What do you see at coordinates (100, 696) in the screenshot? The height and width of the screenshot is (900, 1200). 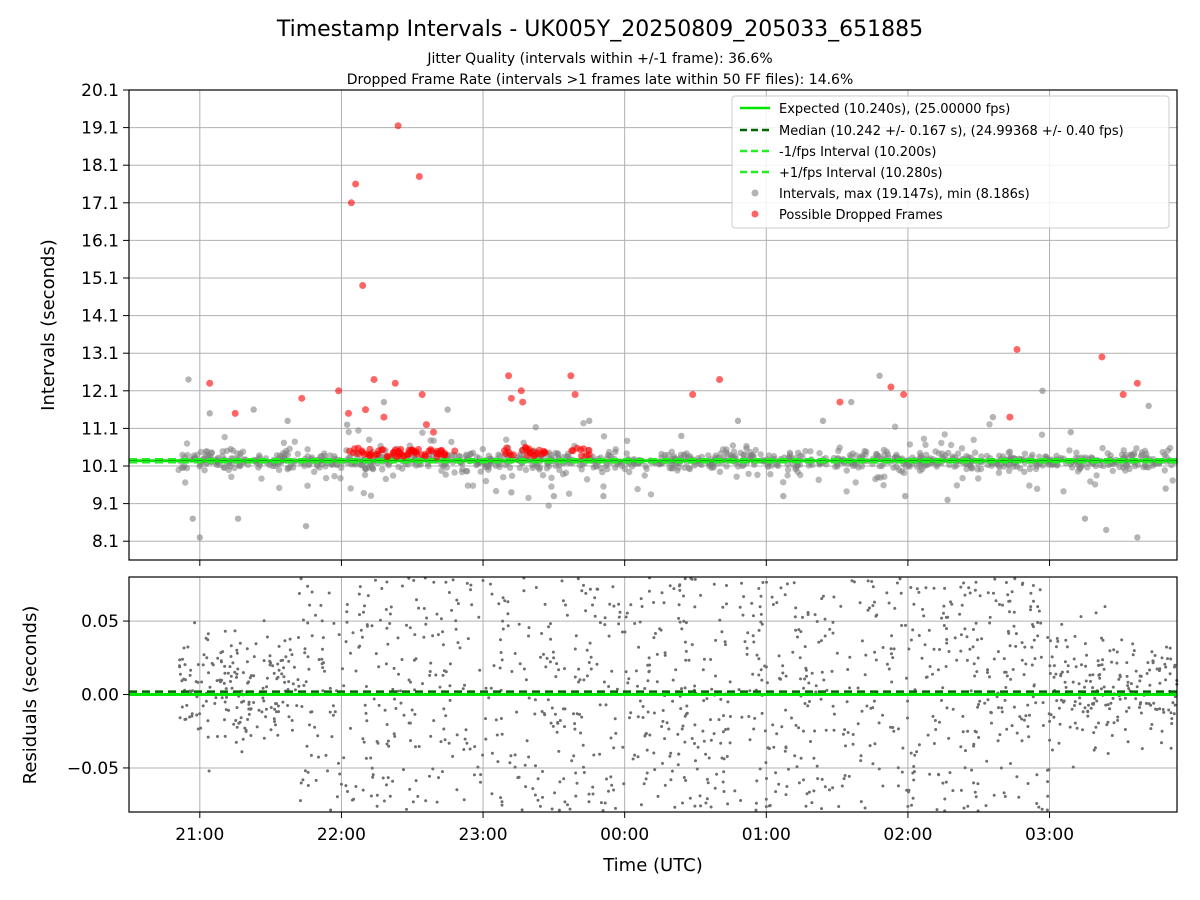 I see `bottom-y-tick-label: 0.00` at bounding box center [100, 696].